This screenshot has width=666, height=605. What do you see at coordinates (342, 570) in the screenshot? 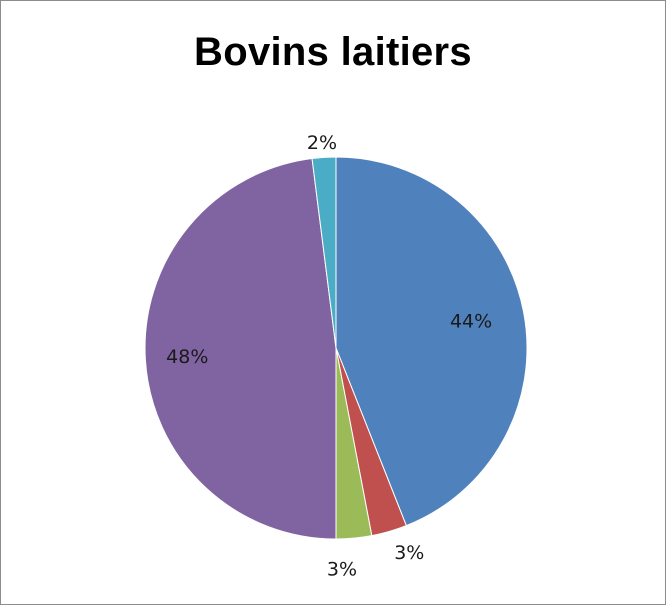
I see `data-label-3: 3%` at bounding box center [342, 570].